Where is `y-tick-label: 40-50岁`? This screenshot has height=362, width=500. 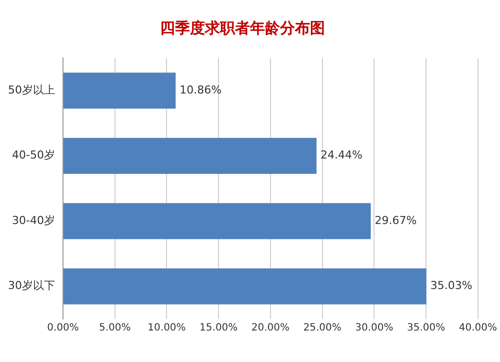 y-tick-label: 40-50岁 is located at coordinates (33, 155).